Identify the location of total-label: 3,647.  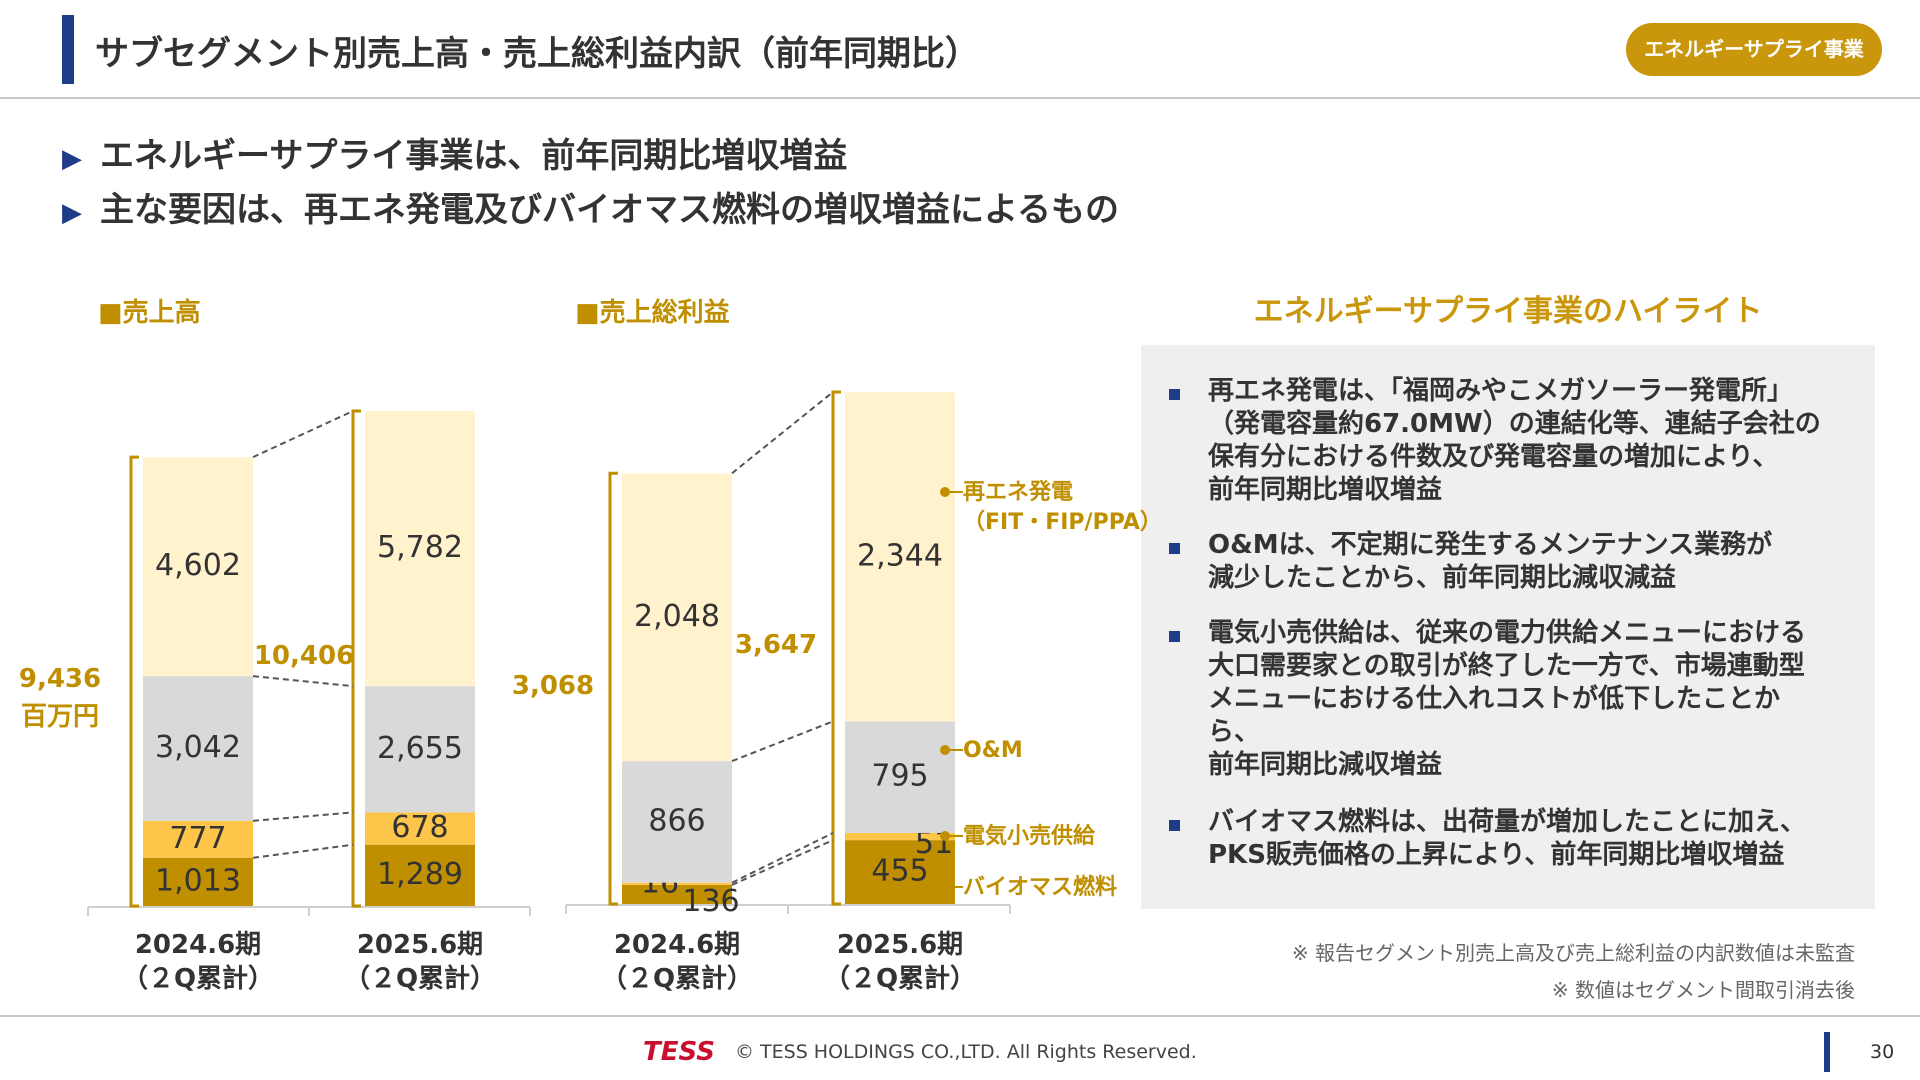
(776, 645).